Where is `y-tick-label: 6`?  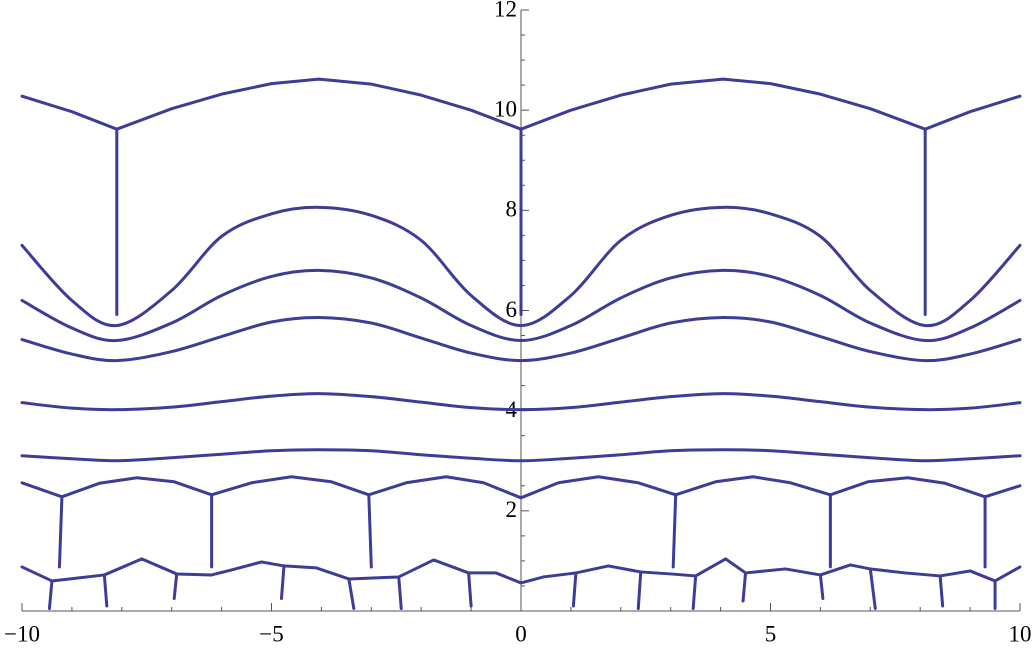 y-tick-label: 6 is located at coordinates (512, 309).